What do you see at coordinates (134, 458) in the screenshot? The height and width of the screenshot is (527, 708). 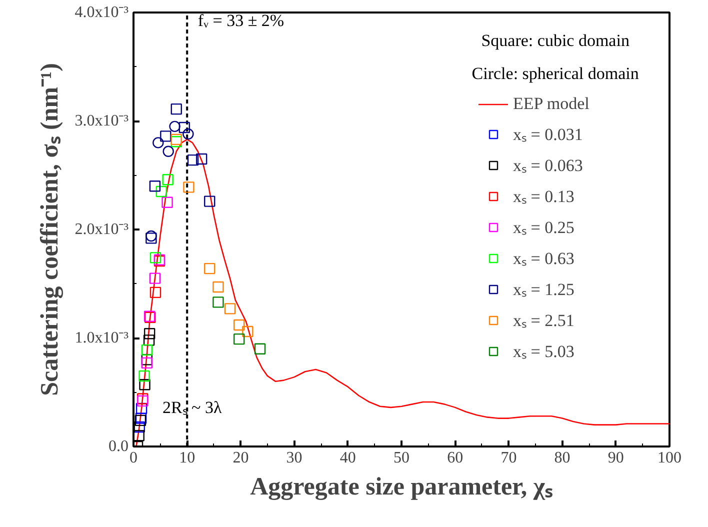 I see `x-tick-label: 0` at bounding box center [134, 458].